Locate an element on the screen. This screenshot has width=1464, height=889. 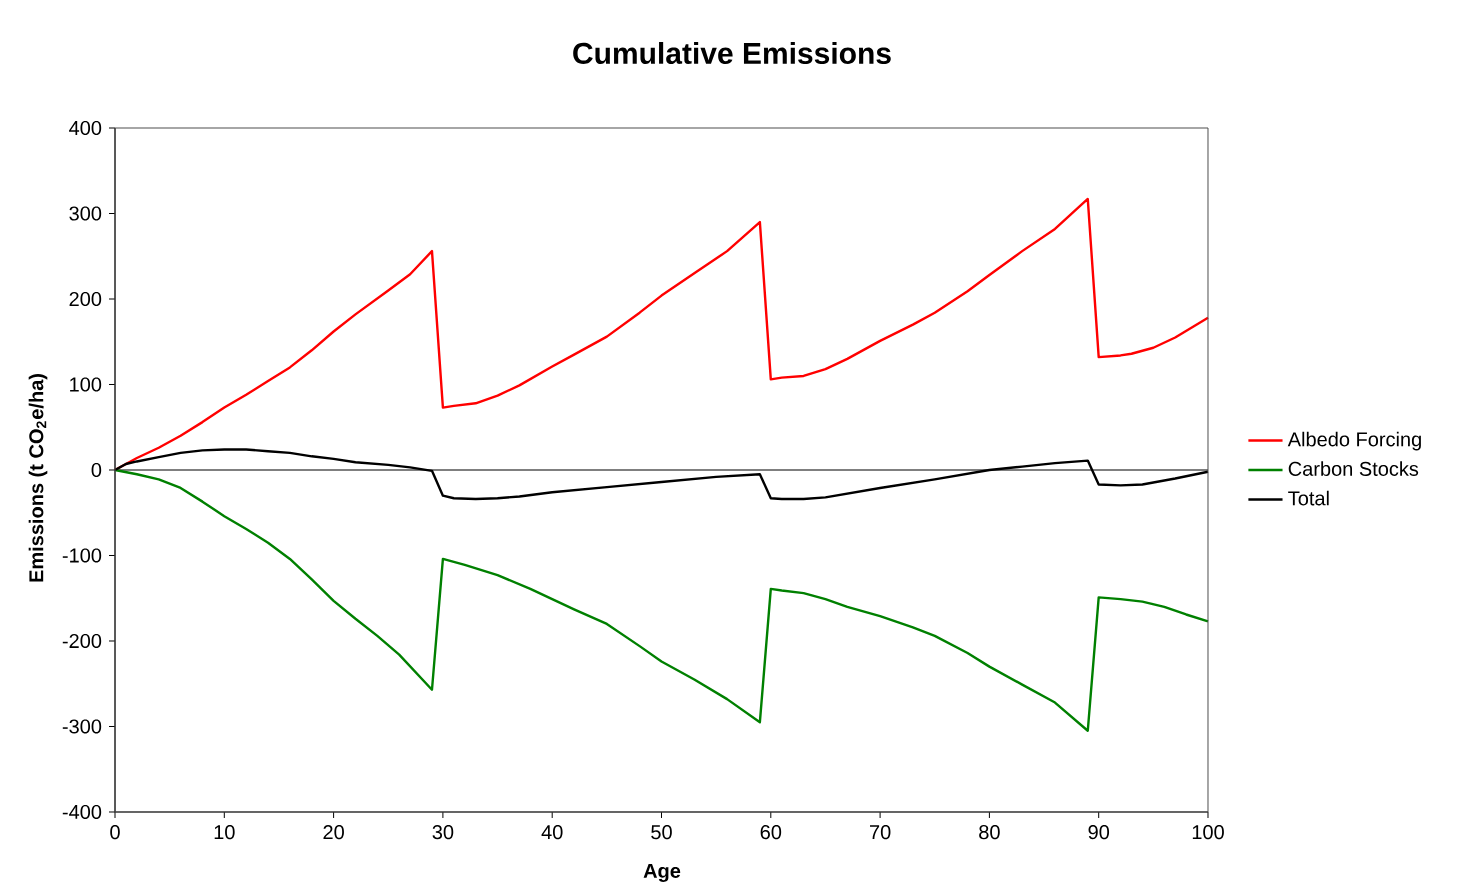
x-tick-label: 10 is located at coordinates (224, 832).